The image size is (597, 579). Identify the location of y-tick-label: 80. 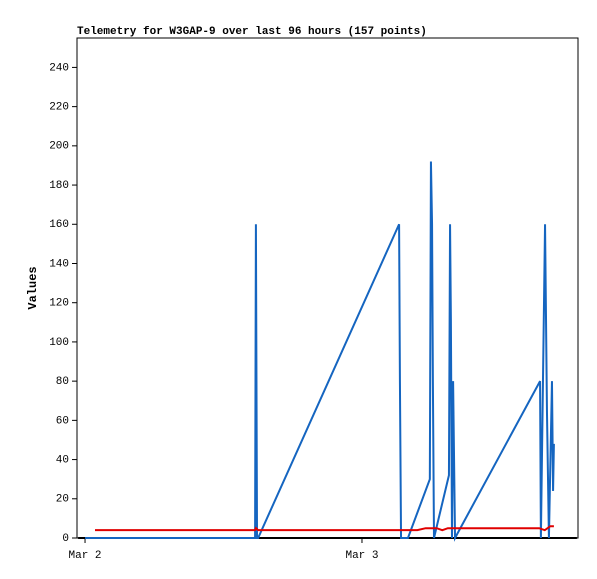
(62, 382).